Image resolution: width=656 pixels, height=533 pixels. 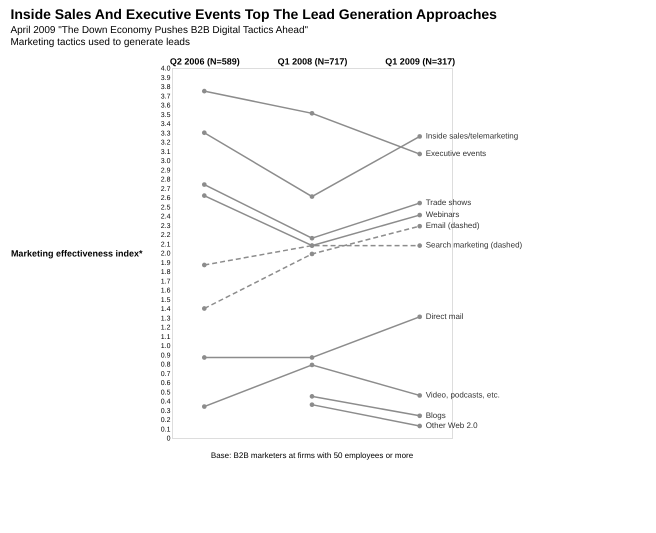 I want to click on series-label: Search marketing (dashed), so click(x=474, y=245).